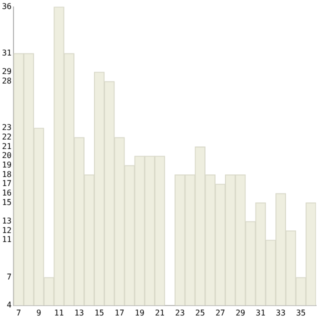 The height and width of the screenshot is (321, 326). I want to click on y-tick-label: 17, so click(7, 183).